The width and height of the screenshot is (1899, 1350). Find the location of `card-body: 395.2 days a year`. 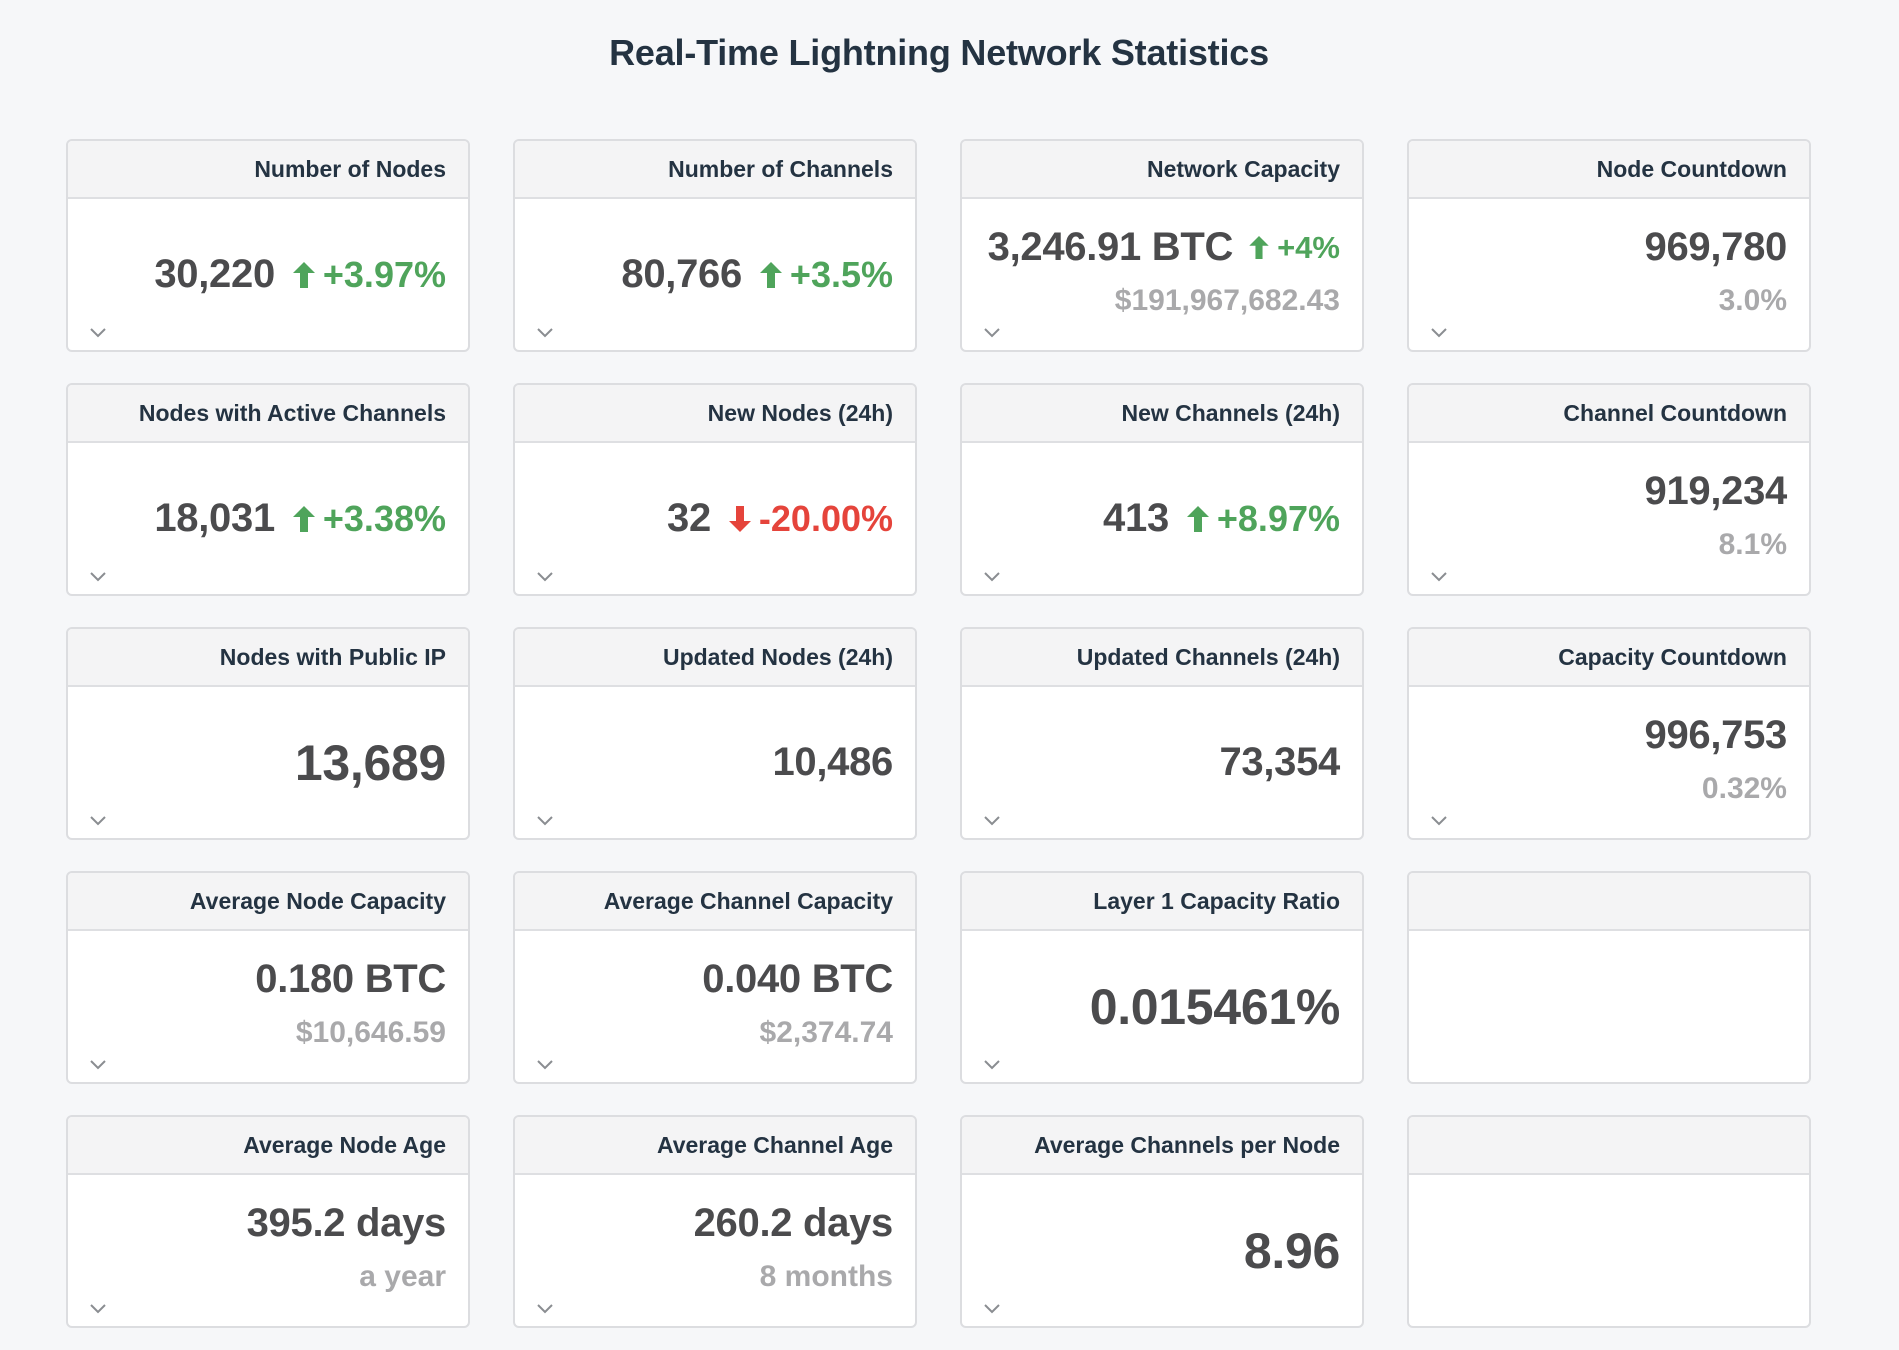

card-body: 395.2 days a year is located at coordinates (268, 1250).